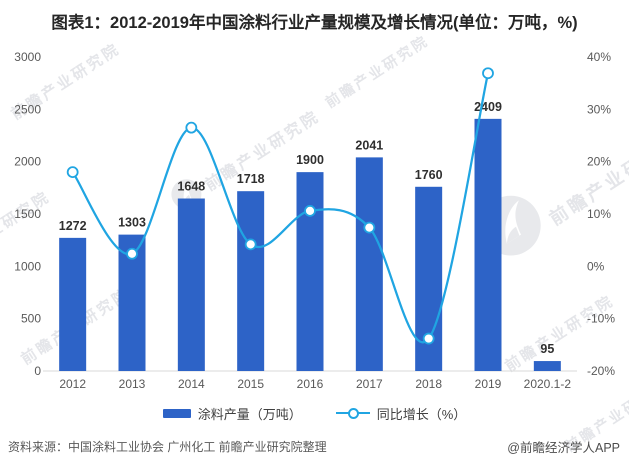 This screenshot has width=629, height=466. I want to click on category-label-2012: 2012, so click(72, 384).